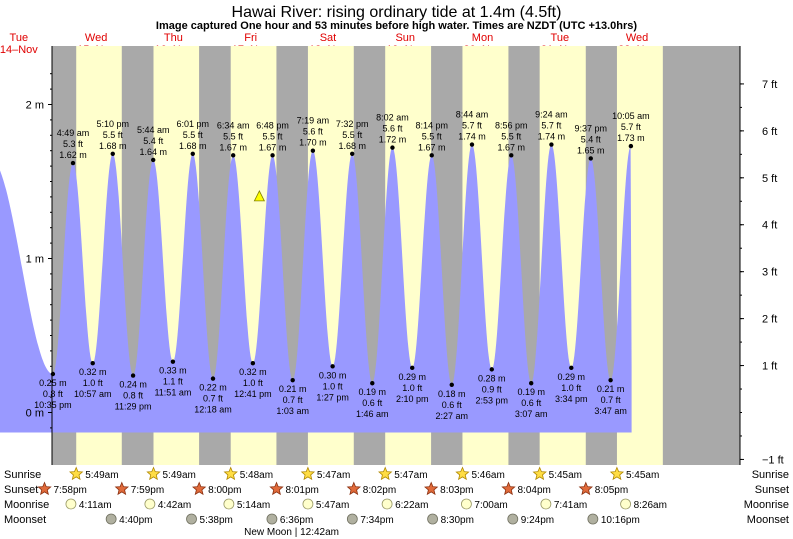  What do you see at coordinates (492, 378) in the screenshot?
I see `low-tide-metres: 0.28 m` at bounding box center [492, 378].